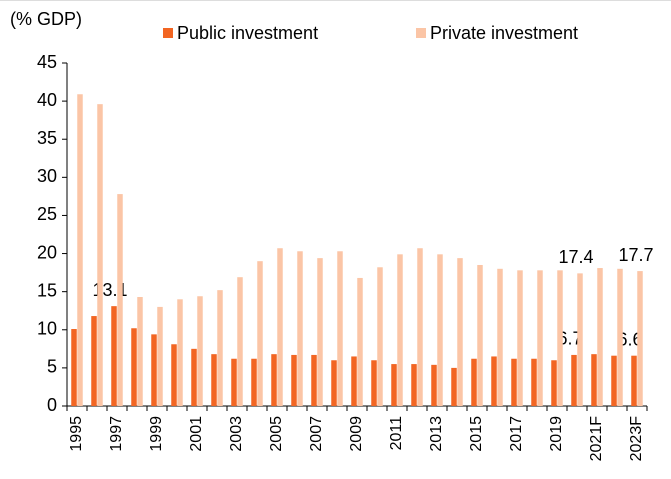  Describe the element at coordinates (247, 33) in the screenshot. I see `legend-label: Public investment` at that location.